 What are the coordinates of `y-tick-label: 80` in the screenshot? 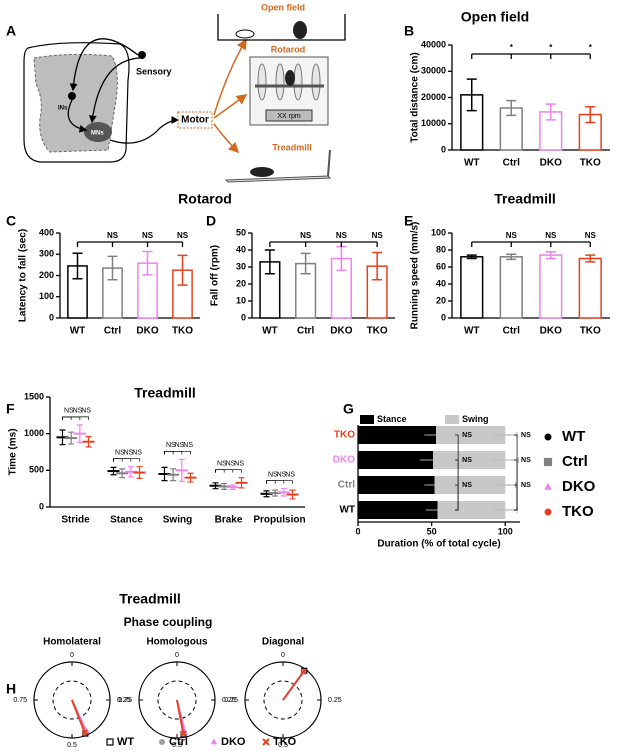 It's located at (441, 249).